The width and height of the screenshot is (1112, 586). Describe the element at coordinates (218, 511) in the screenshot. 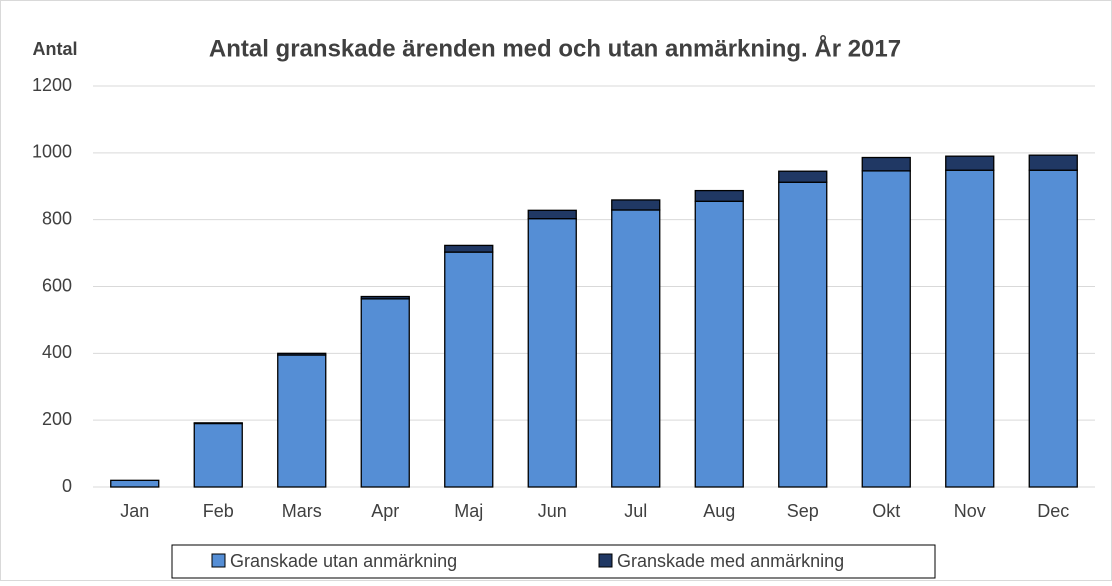

I see `x-tick-label: Feb` at that location.